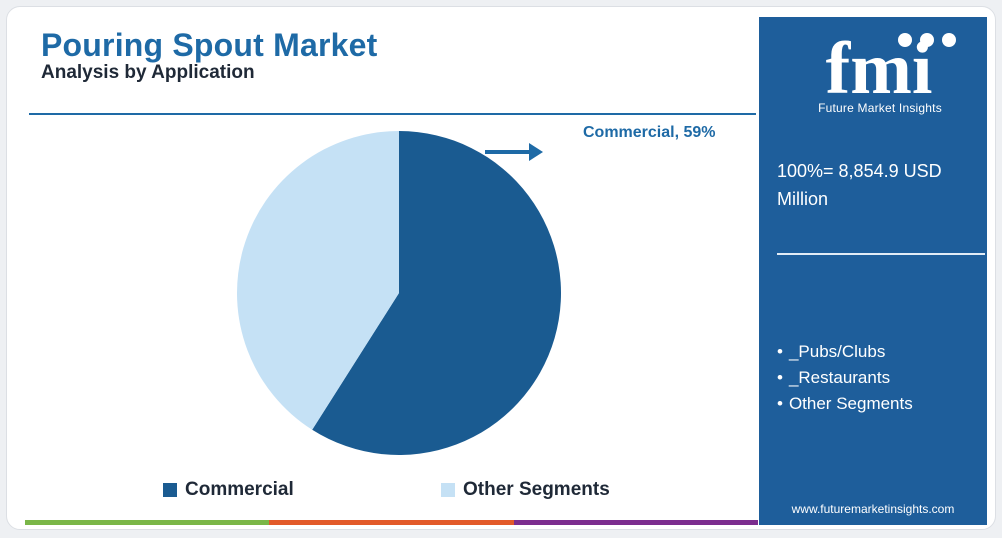 Image resolution: width=1002 pixels, height=538 pixels. I want to click on header-divider, so click(392, 114).